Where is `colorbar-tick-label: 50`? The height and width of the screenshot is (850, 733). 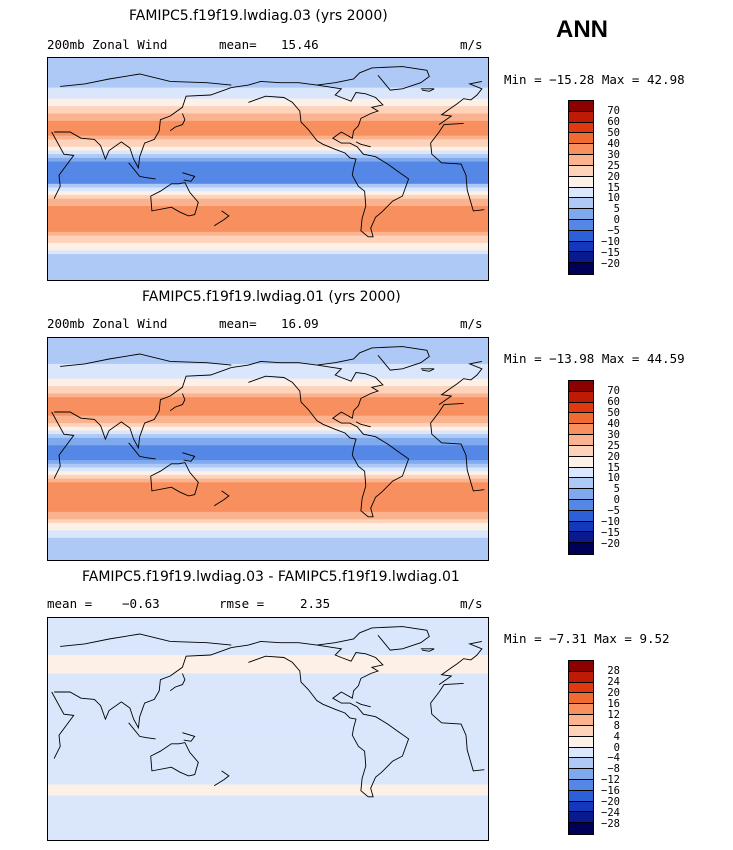 colorbar-tick-label: 50 is located at coordinates (613, 412).